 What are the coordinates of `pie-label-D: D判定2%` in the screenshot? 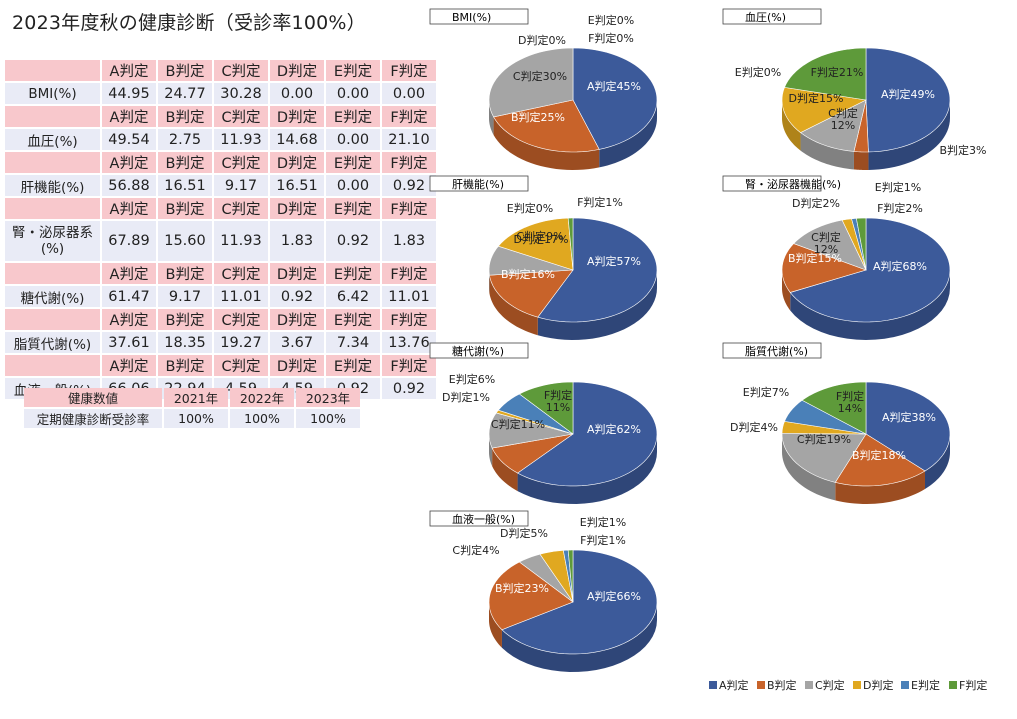 It's located at (816, 203).